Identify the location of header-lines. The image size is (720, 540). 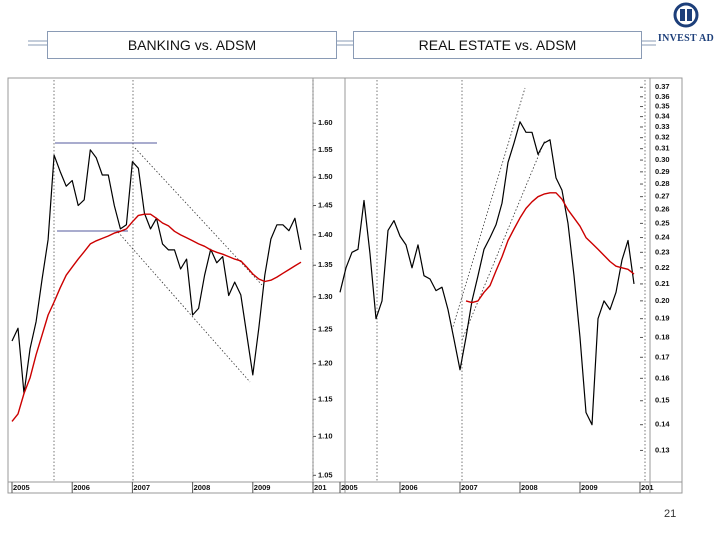
(342, 43).